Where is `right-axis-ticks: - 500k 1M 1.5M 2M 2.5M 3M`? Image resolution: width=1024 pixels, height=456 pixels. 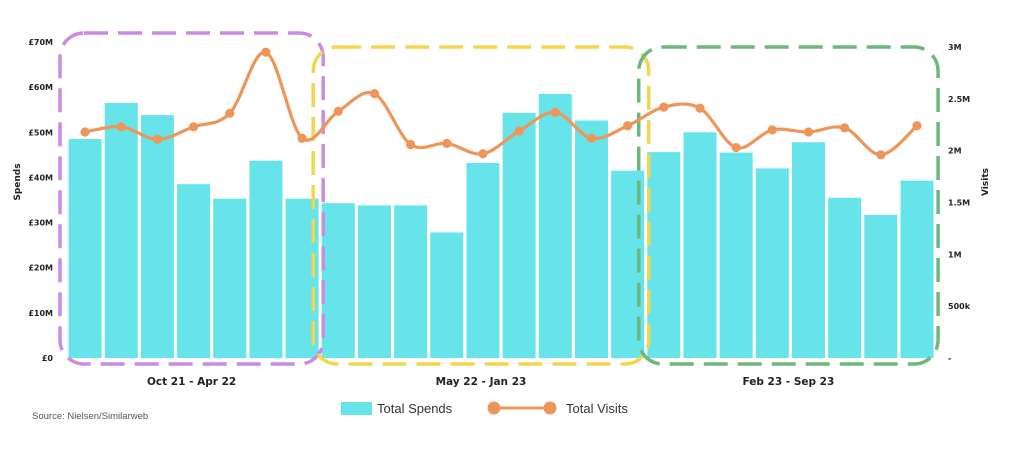
right-axis-ticks: - 500k 1M 1.5M 2M 2.5M 3M is located at coordinates (959, 203).